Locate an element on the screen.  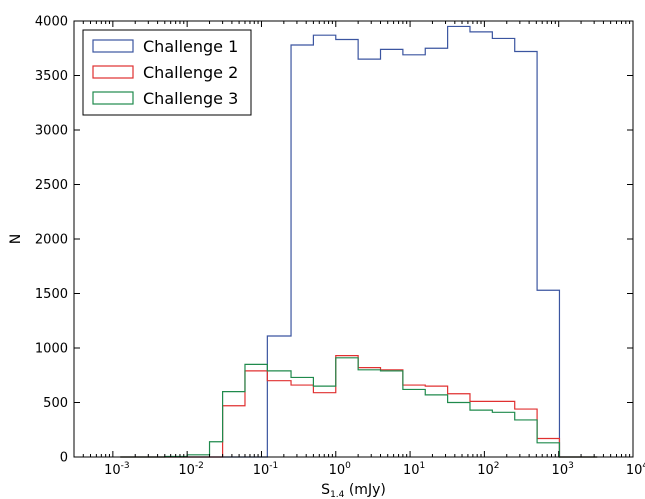
x-tick-label: 10² is located at coordinates (488, 469).